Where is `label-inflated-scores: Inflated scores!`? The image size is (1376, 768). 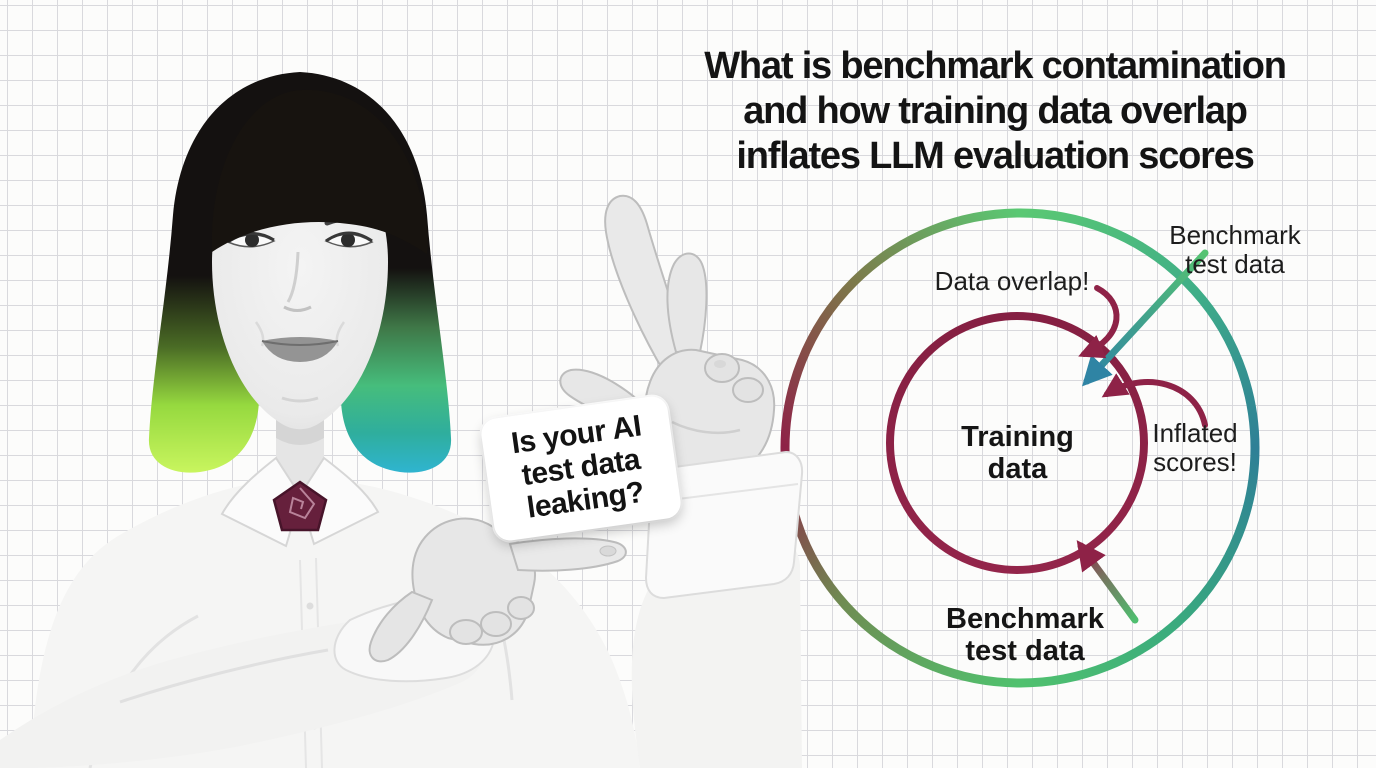 label-inflated-scores: Inflated scores! is located at coordinates (1195, 448).